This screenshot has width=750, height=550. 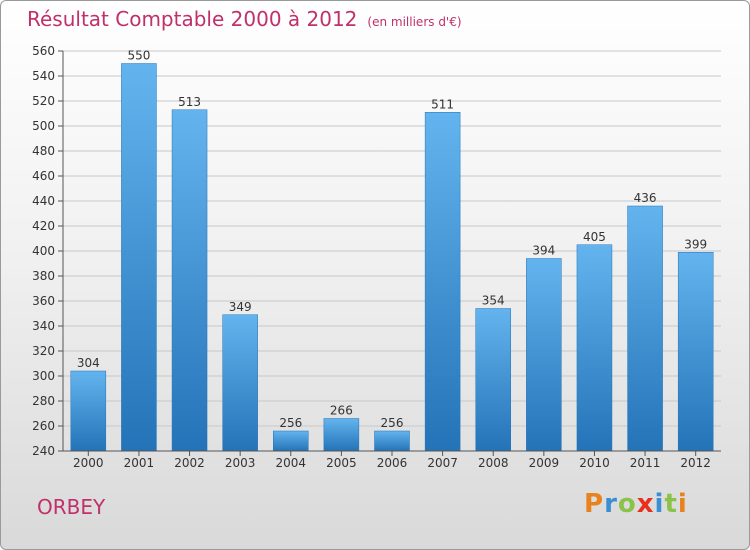 What do you see at coordinates (192, 19) in the screenshot?
I see `chart-title-text: Résultat Comptable 2000 à 2012` at bounding box center [192, 19].